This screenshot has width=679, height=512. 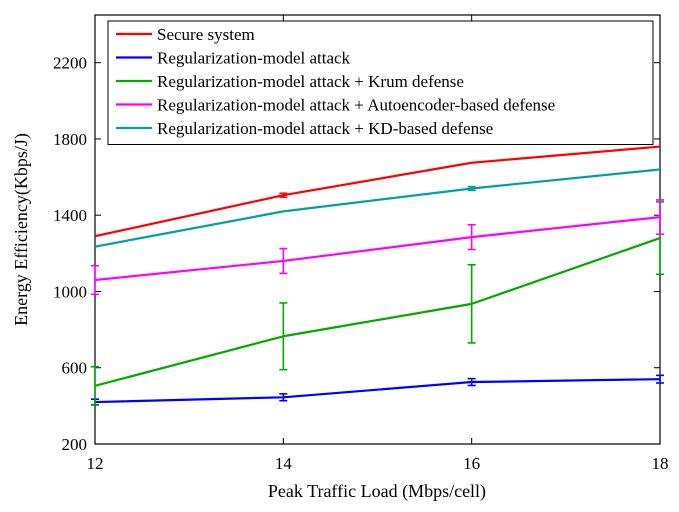 What do you see at coordinates (206, 34) in the screenshot?
I see `legend-label: Secure system` at bounding box center [206, 34].